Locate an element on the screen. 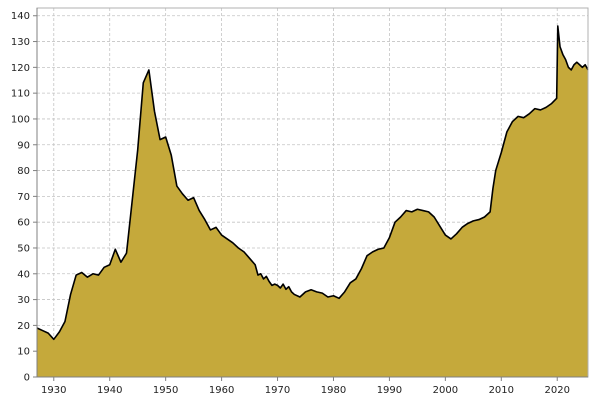 The width and height of the screenshot is (600, 400). y-tick-label: 50 is located at coordinates (23, 248).